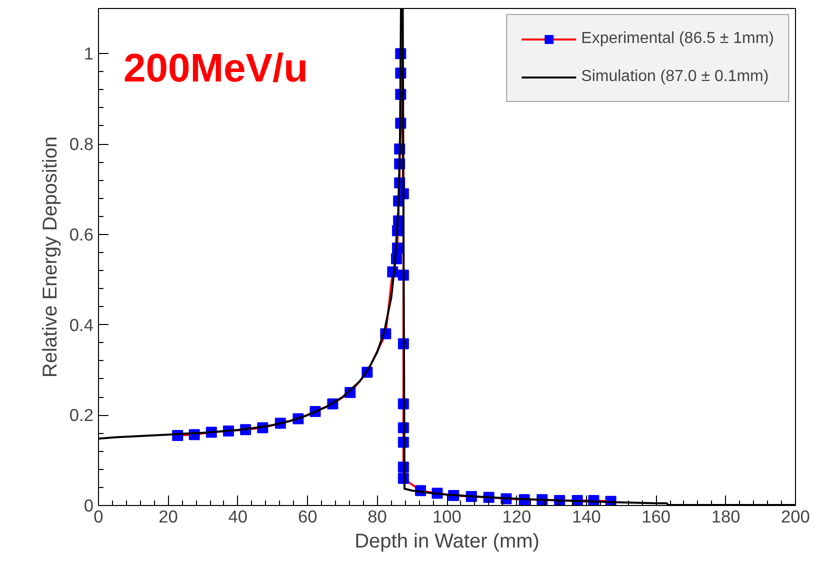 The height and width of the screenshot is (565, 828). What do you see at coordinates (517, 516) in the screenshot?
I see `x-tick-label: 120` at bounding box center [517, 516].